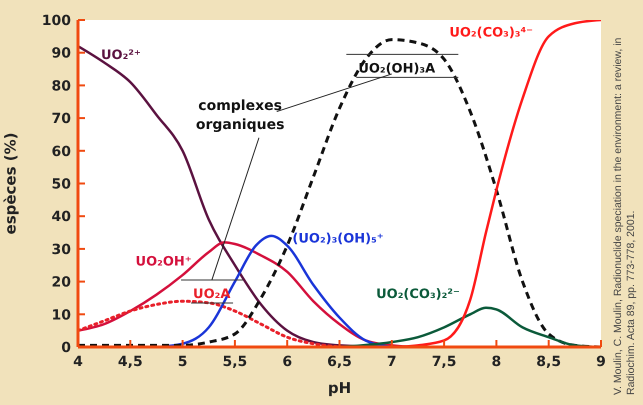 This screenshot has width=643, height=405. I want to click on series-label: UO₂OH⁺, so click(164, 262).